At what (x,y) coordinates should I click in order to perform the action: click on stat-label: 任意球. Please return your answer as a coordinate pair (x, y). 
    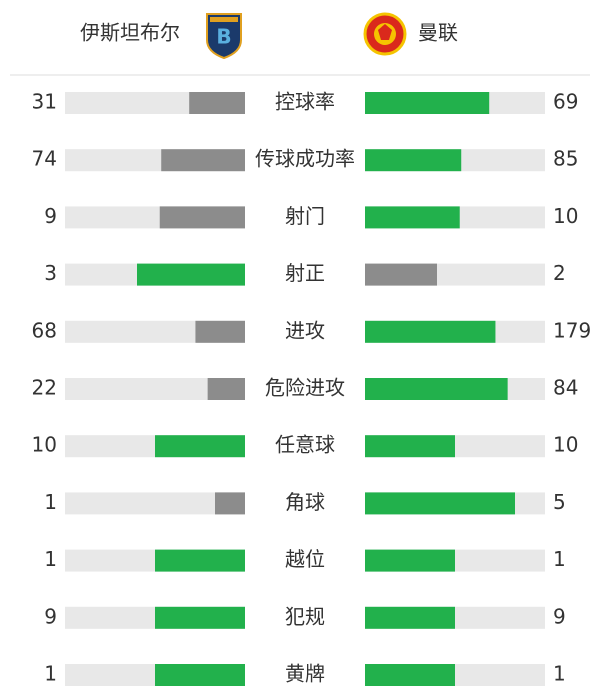
    Looking at the image, I should click on (305, 445).